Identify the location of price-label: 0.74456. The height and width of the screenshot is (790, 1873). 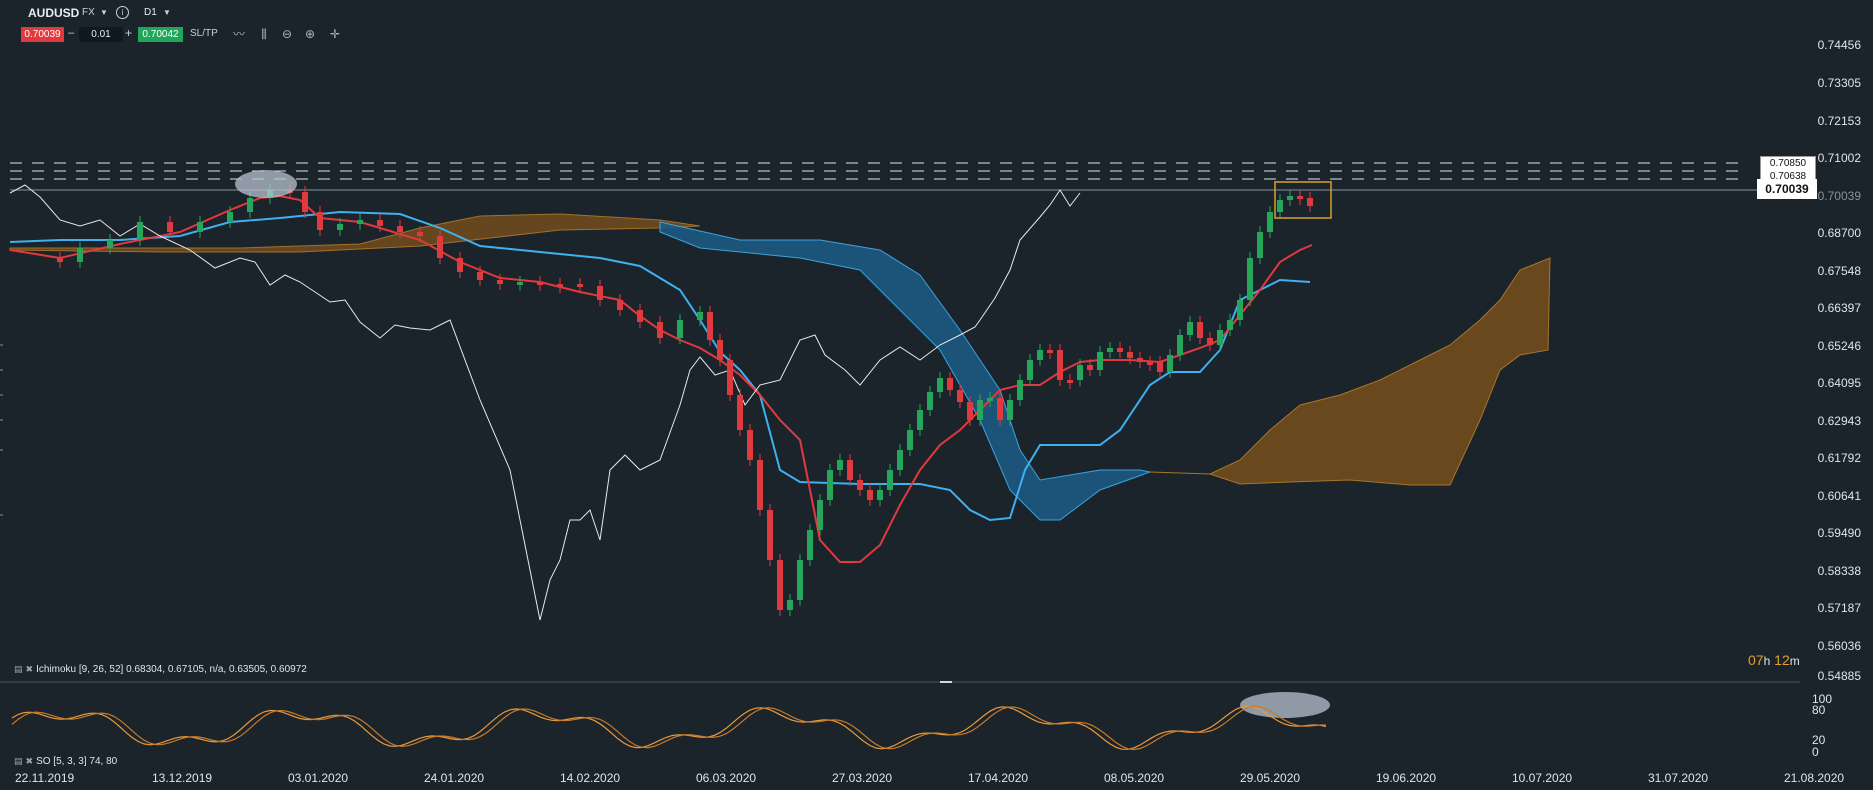
(1839, 45).